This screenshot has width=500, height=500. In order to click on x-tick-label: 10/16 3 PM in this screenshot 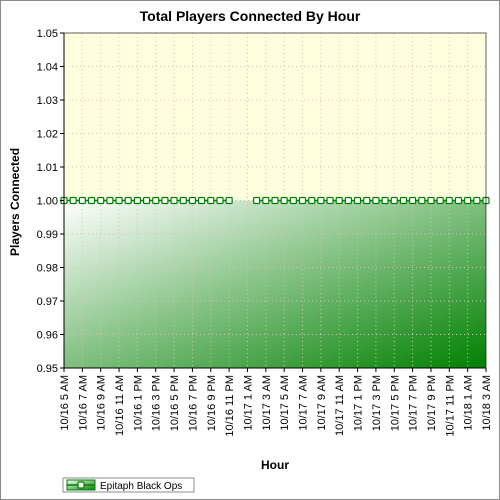, I will do `click(157, 403)`.